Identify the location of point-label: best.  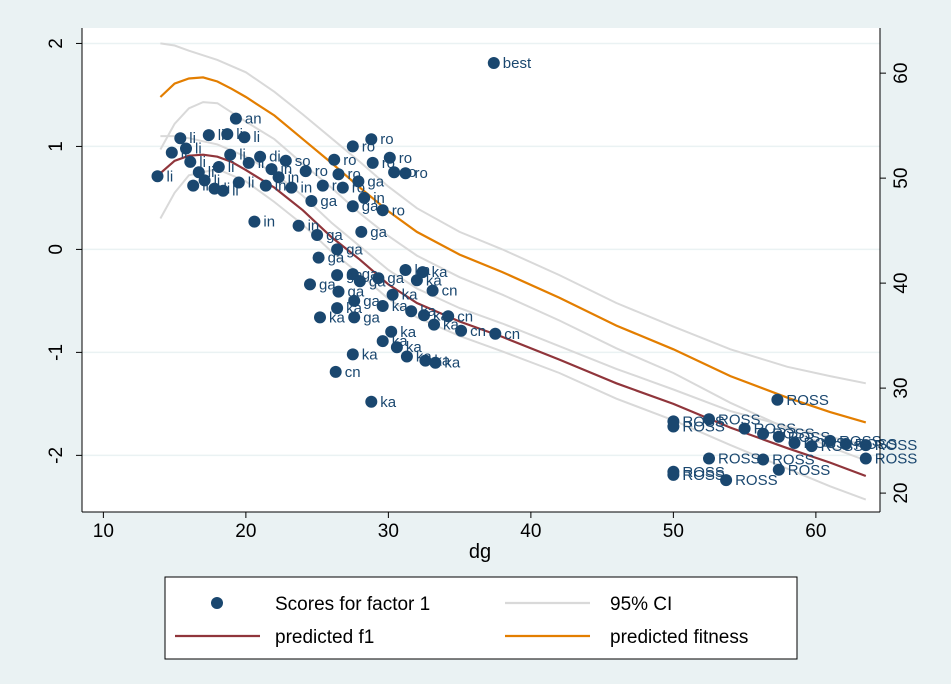
(517, 63).